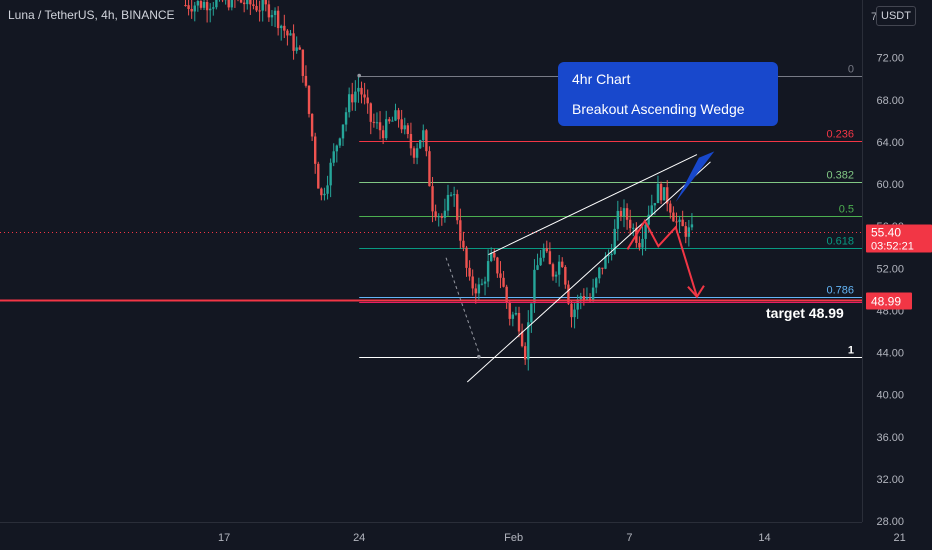  Describe the element at coordinates (91, 15) in the screenshot. I see `symbol-title: Luna / TetherUS, 4h, BINANCE` at that location.